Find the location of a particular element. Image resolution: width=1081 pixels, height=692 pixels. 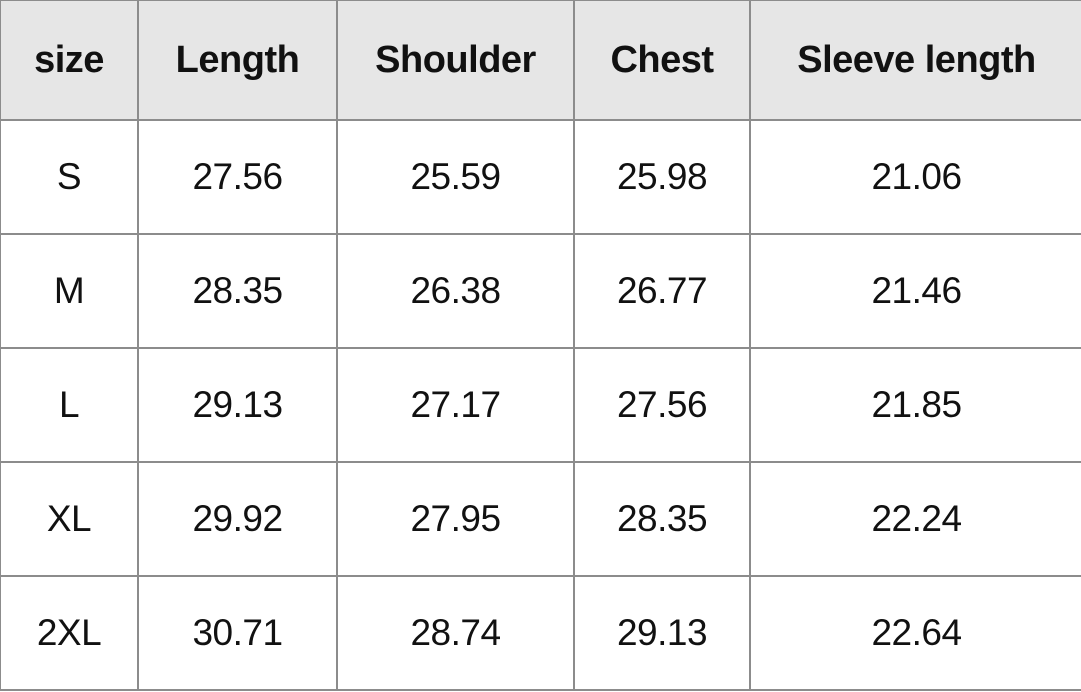

cell-sleeve-length: 21.06 is located at coordinates (915, 177).